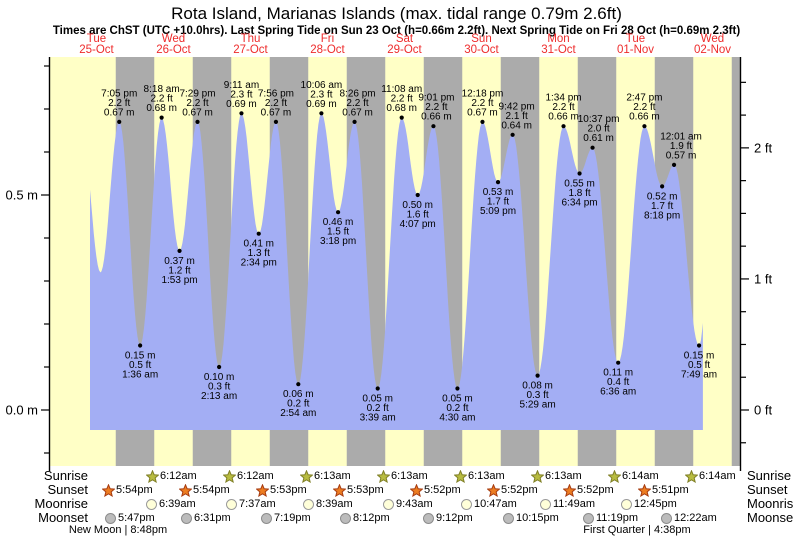 The height and width of the screenshot is (539, 793). I want to click on moonset-entry: 10:15pm, so click(530, 518).